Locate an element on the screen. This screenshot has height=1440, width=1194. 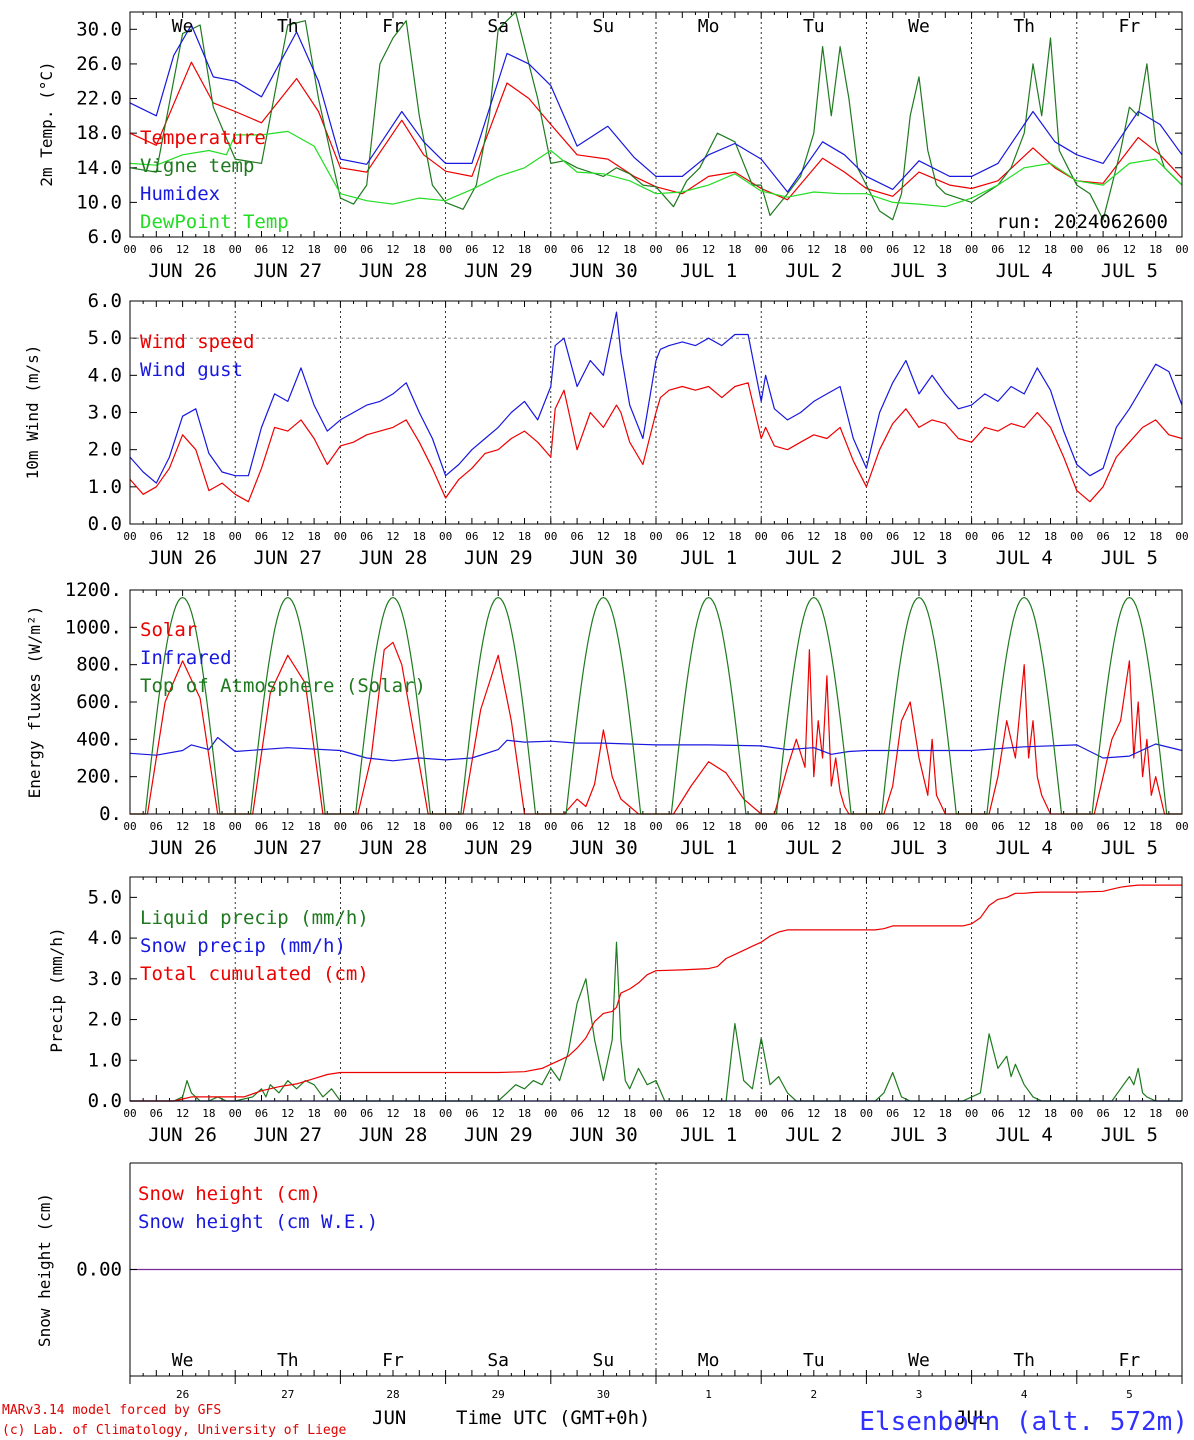
date-label: JUN 29 is located at coordinates (498, 558).